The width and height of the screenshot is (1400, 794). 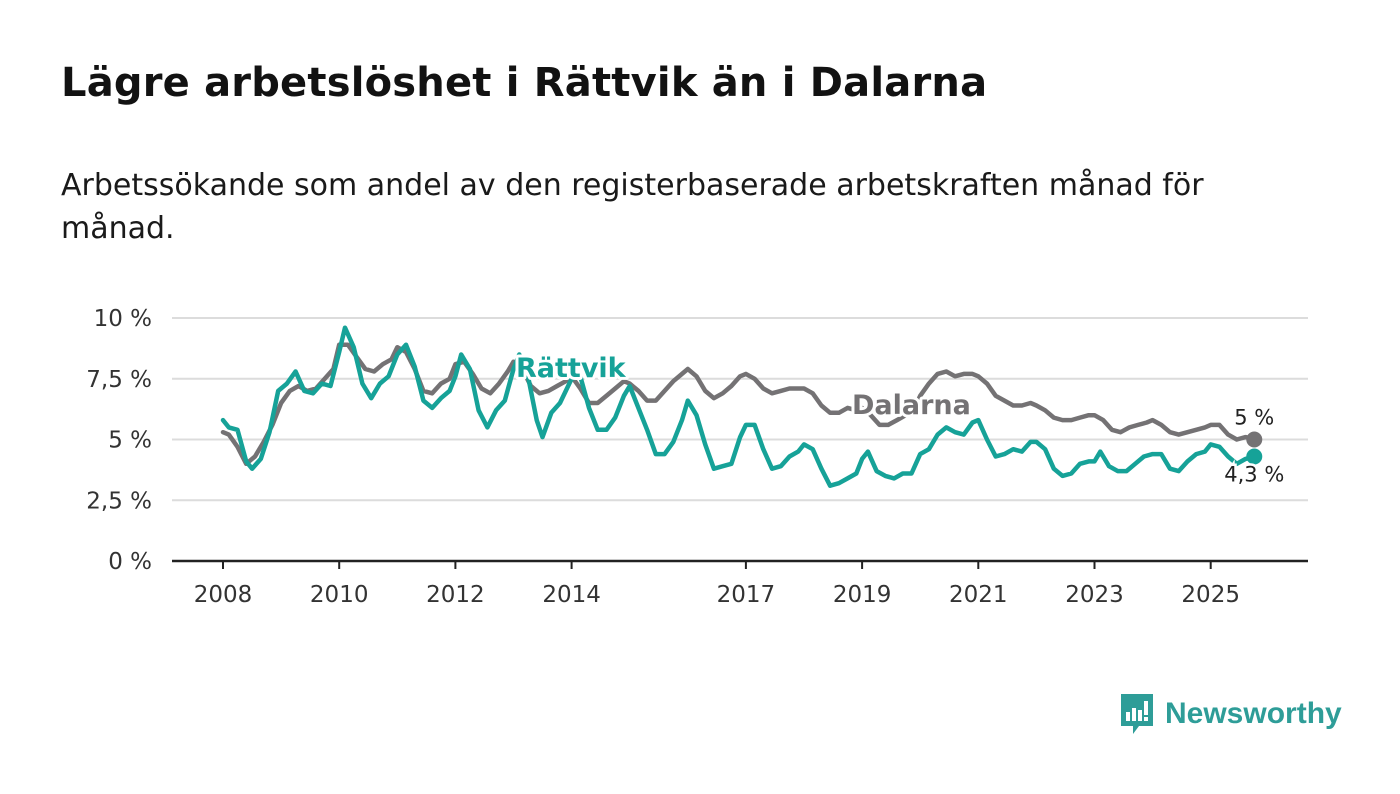 What do you see at coordinates (1253, 713) in the screenshot?
I see `brand-name: Newsworthy` at bounding box center [1253, 713].